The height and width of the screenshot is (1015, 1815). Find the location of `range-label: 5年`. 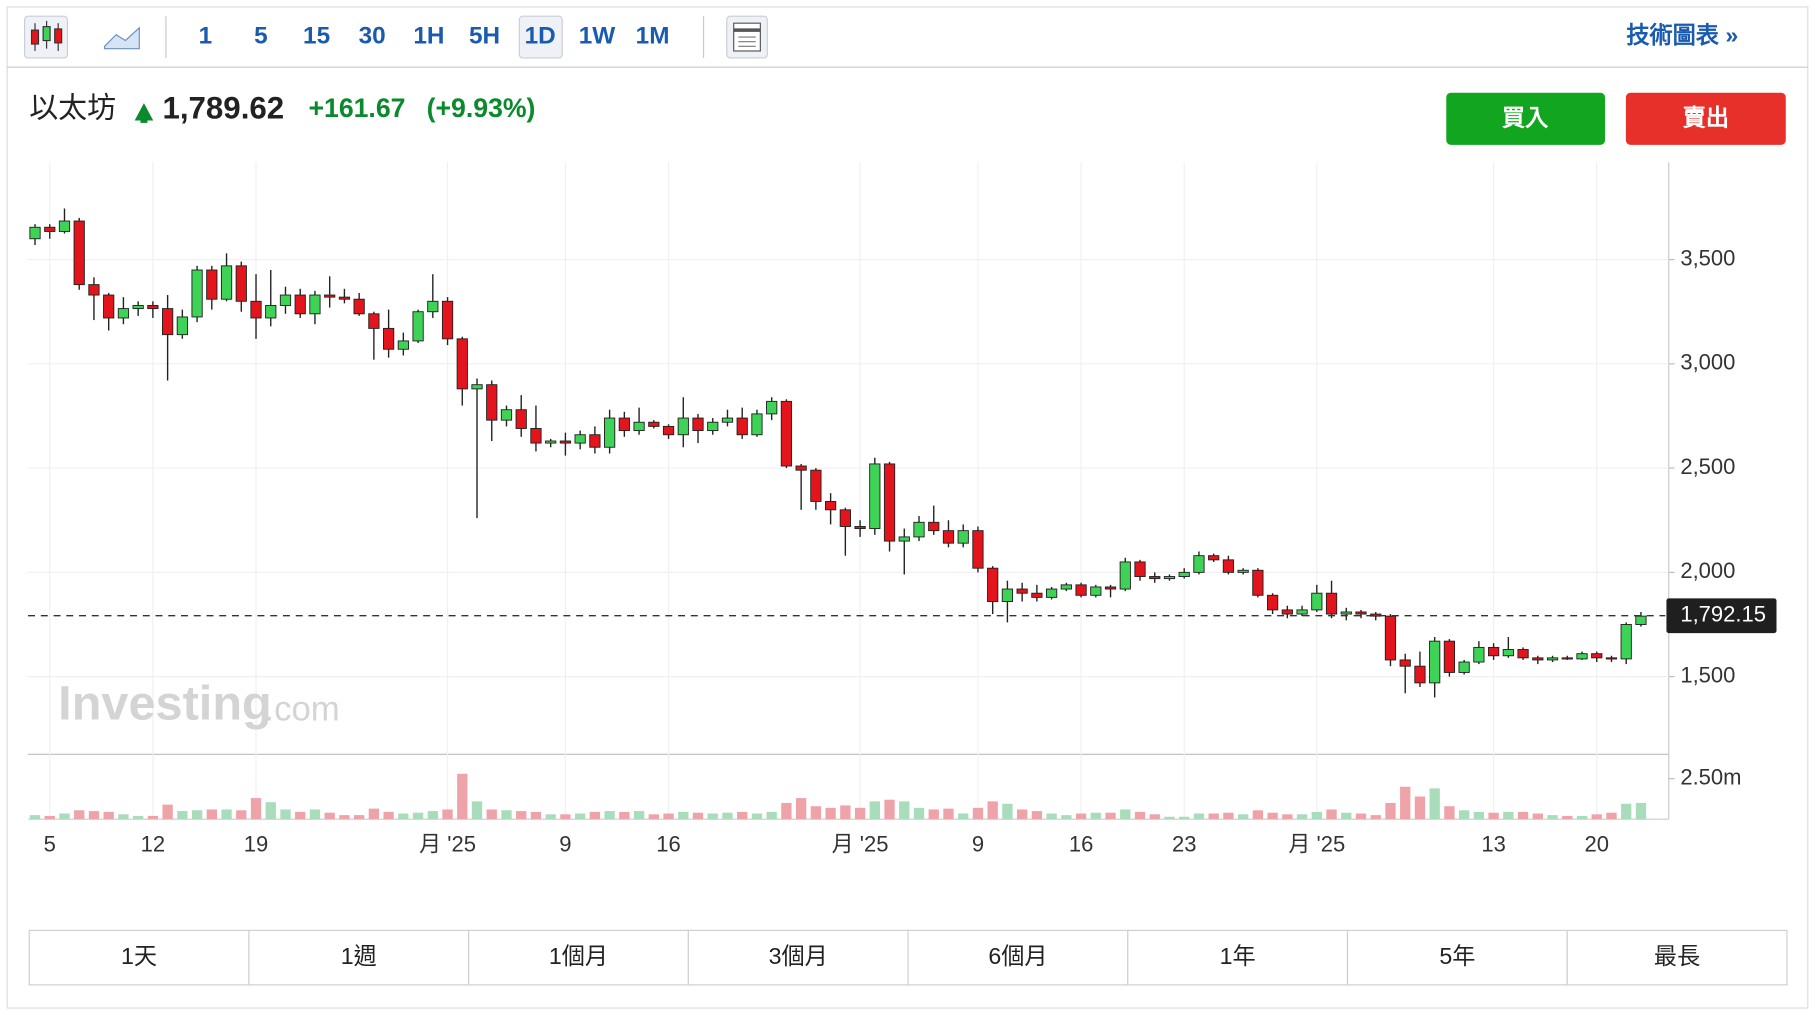

range-label: 5年 is located at coordinates (1457, 956).